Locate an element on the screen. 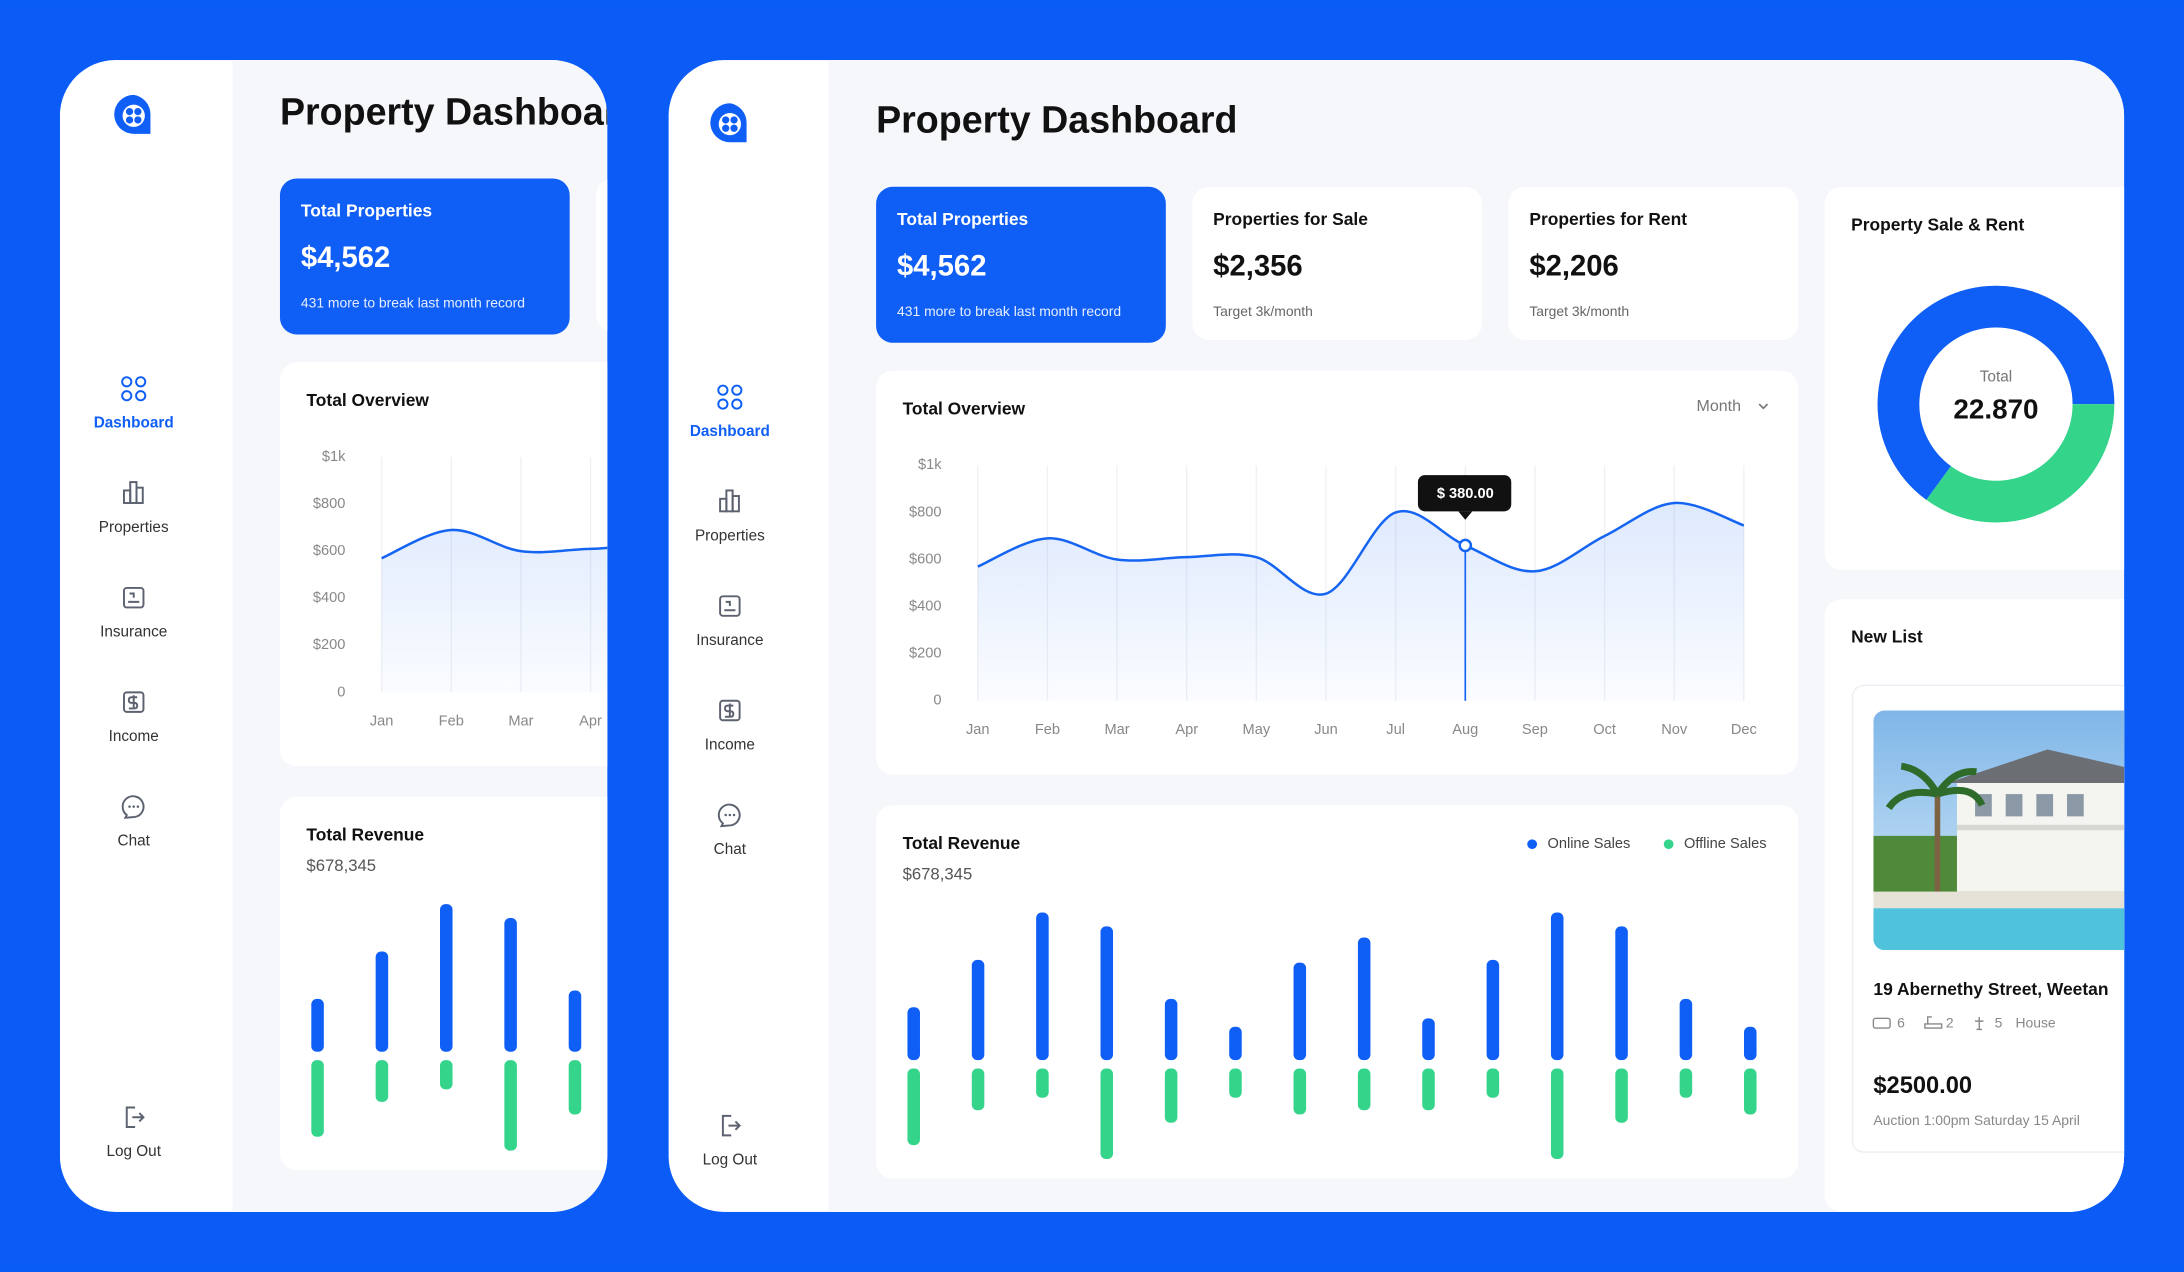 The image size is (2184, 1272). properties-icon is located at coordinates (729, 501).